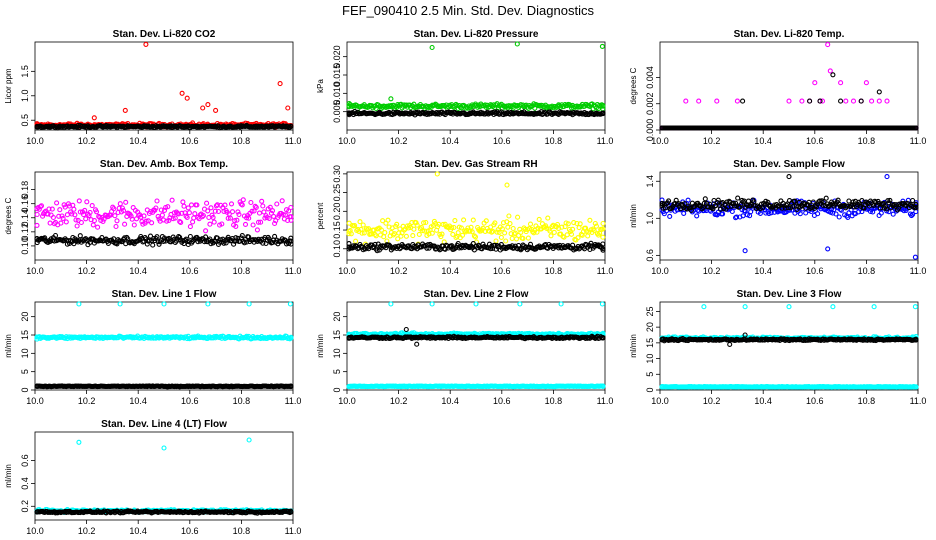 The width and height of the screenshot is (936, 540). I want to click on y-tick-label: 1.4, so click(650, 181).